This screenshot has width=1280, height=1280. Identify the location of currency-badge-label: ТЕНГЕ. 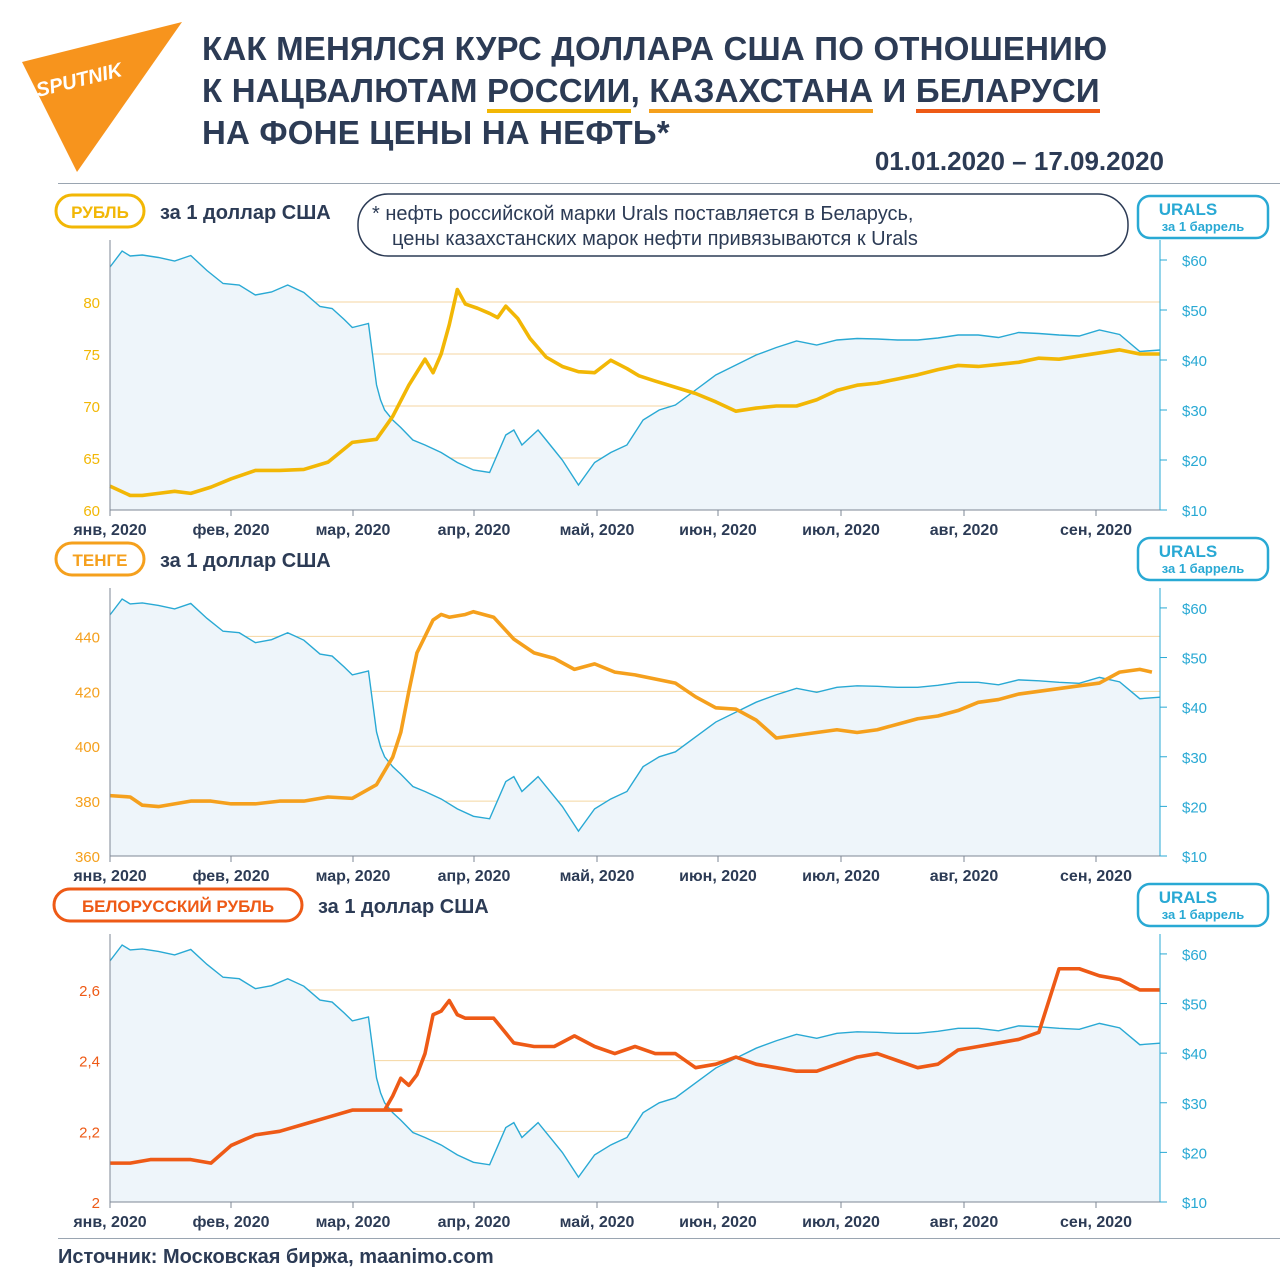
(100, 560).